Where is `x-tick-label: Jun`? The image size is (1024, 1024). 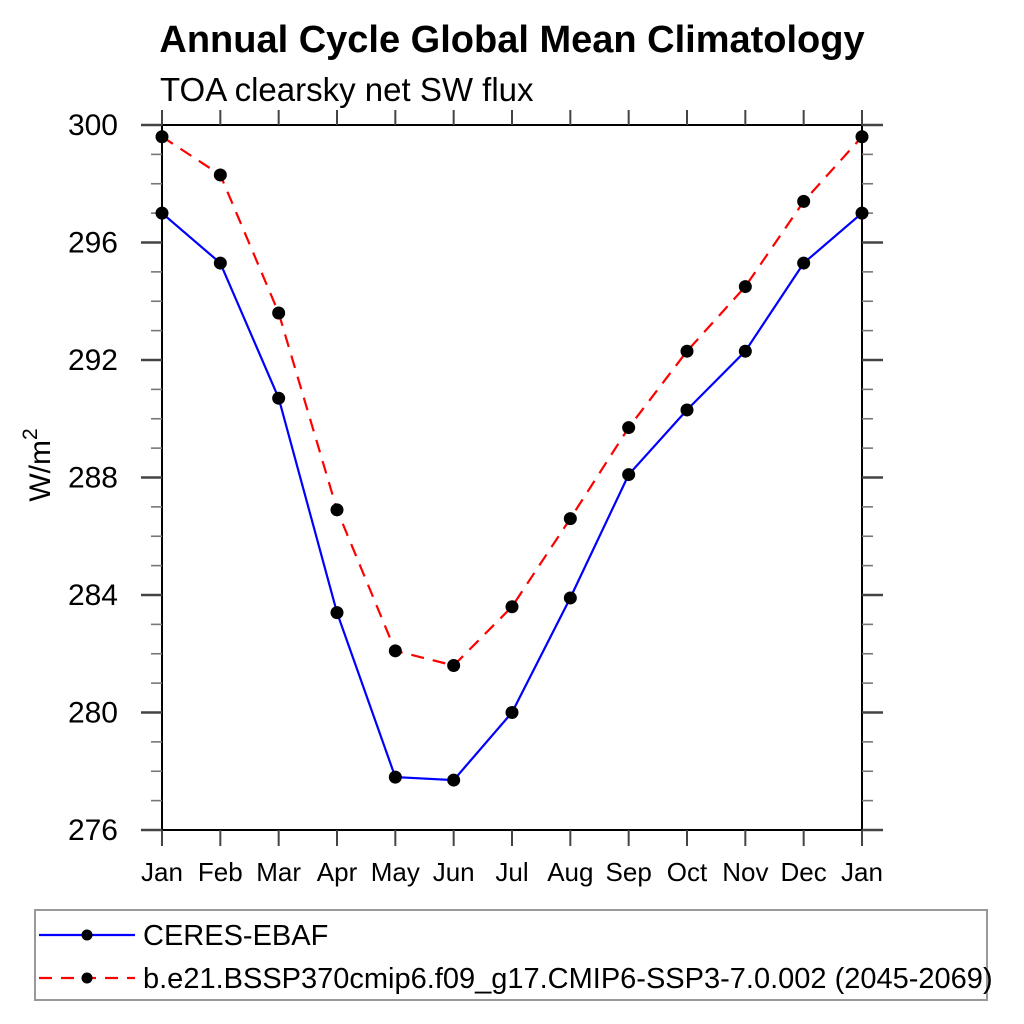
x-tick-label: Jun is located at coordinates (454, 872).